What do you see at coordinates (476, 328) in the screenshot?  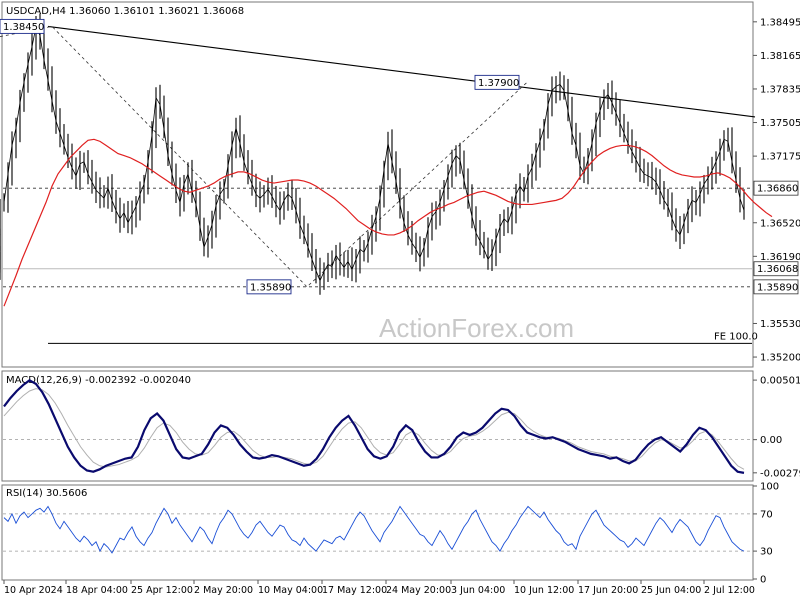 I see `watermark: ActionForex.com` at bounding box center [476, 328].